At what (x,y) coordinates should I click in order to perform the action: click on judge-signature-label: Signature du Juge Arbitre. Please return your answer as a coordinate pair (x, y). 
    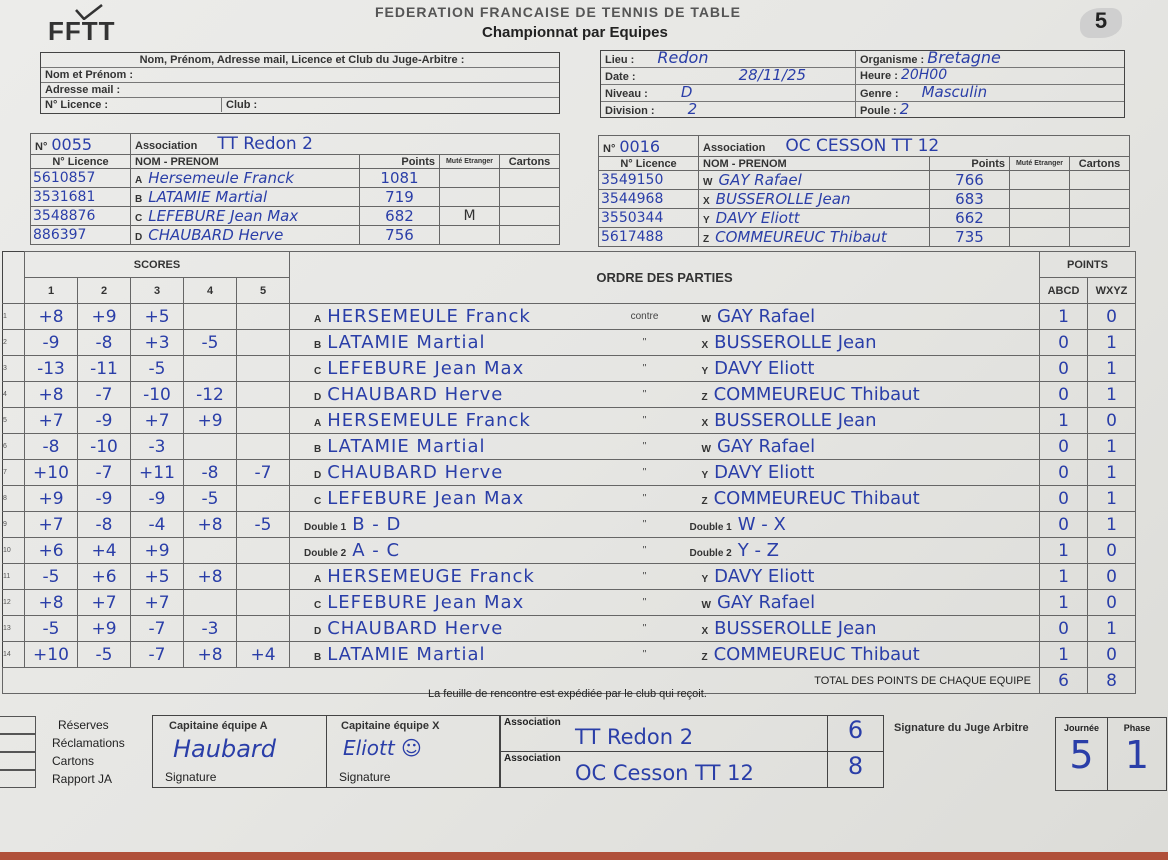
    Looking at the image, I should click on (961, 728).